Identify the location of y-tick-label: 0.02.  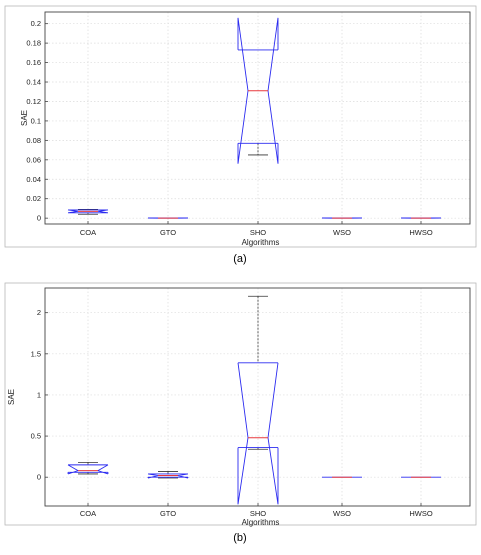
(33, 198).